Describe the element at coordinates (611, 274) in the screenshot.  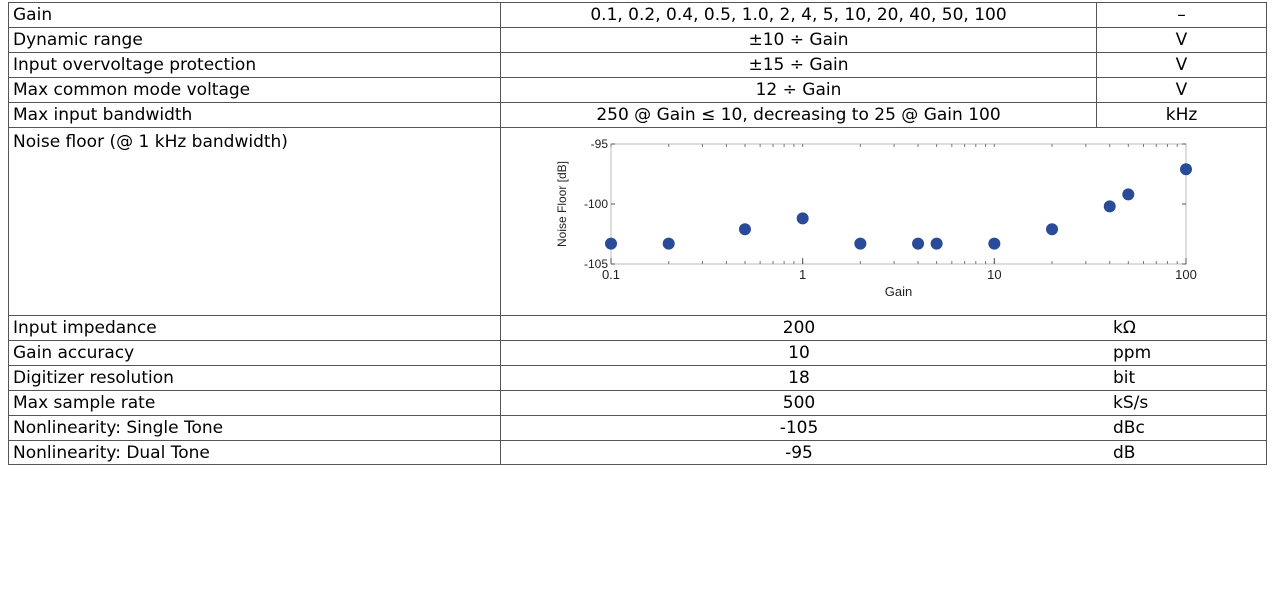
I see `x-tick-label: 0.1` at that location.